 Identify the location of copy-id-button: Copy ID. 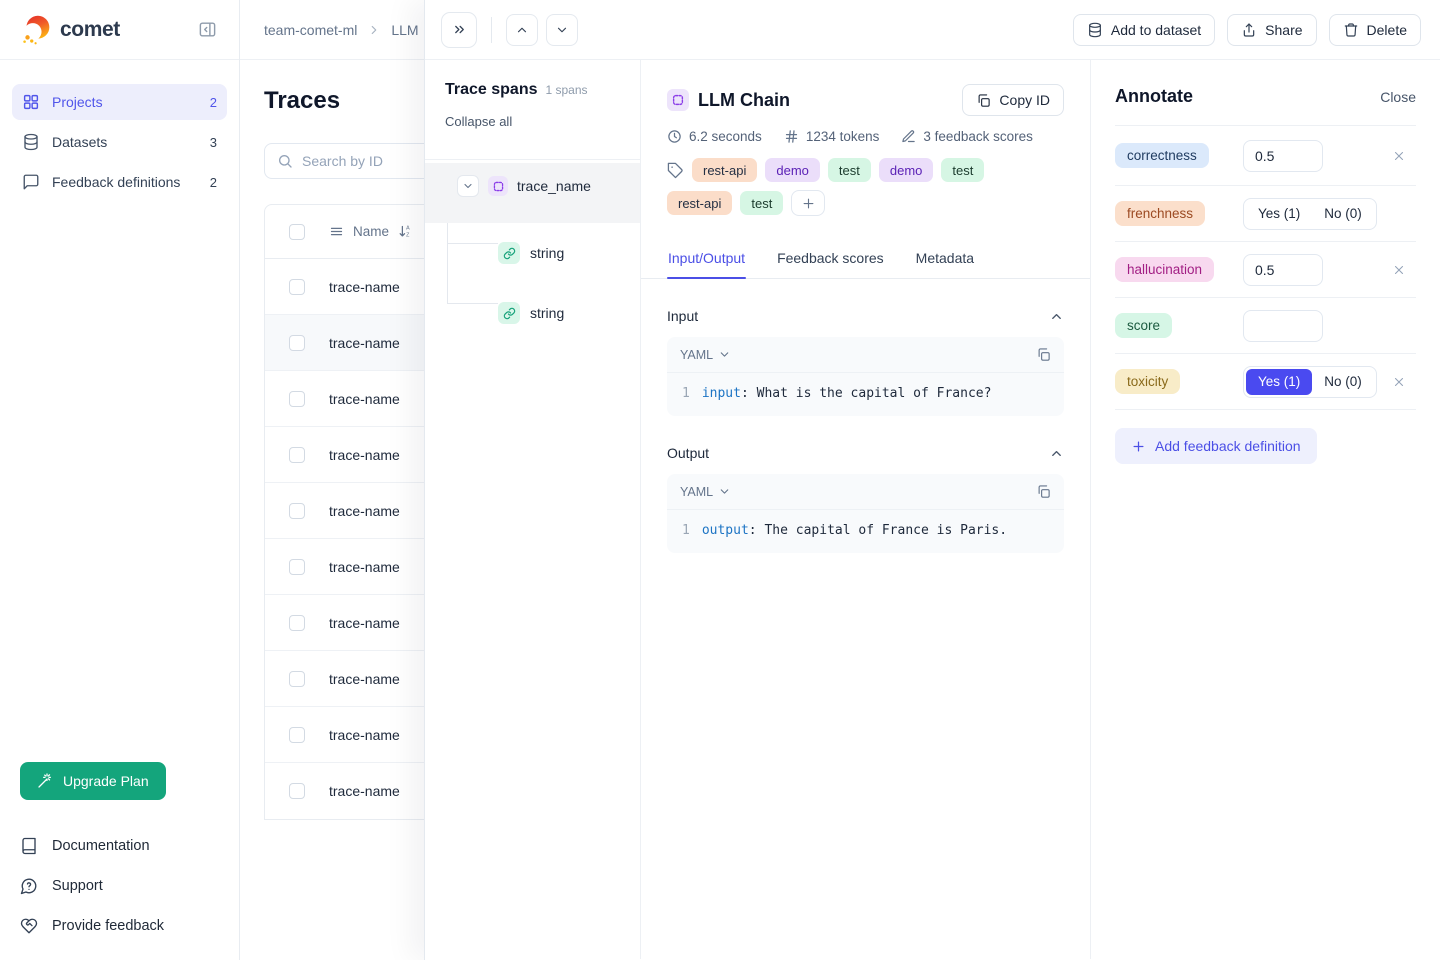
(1013, 100).